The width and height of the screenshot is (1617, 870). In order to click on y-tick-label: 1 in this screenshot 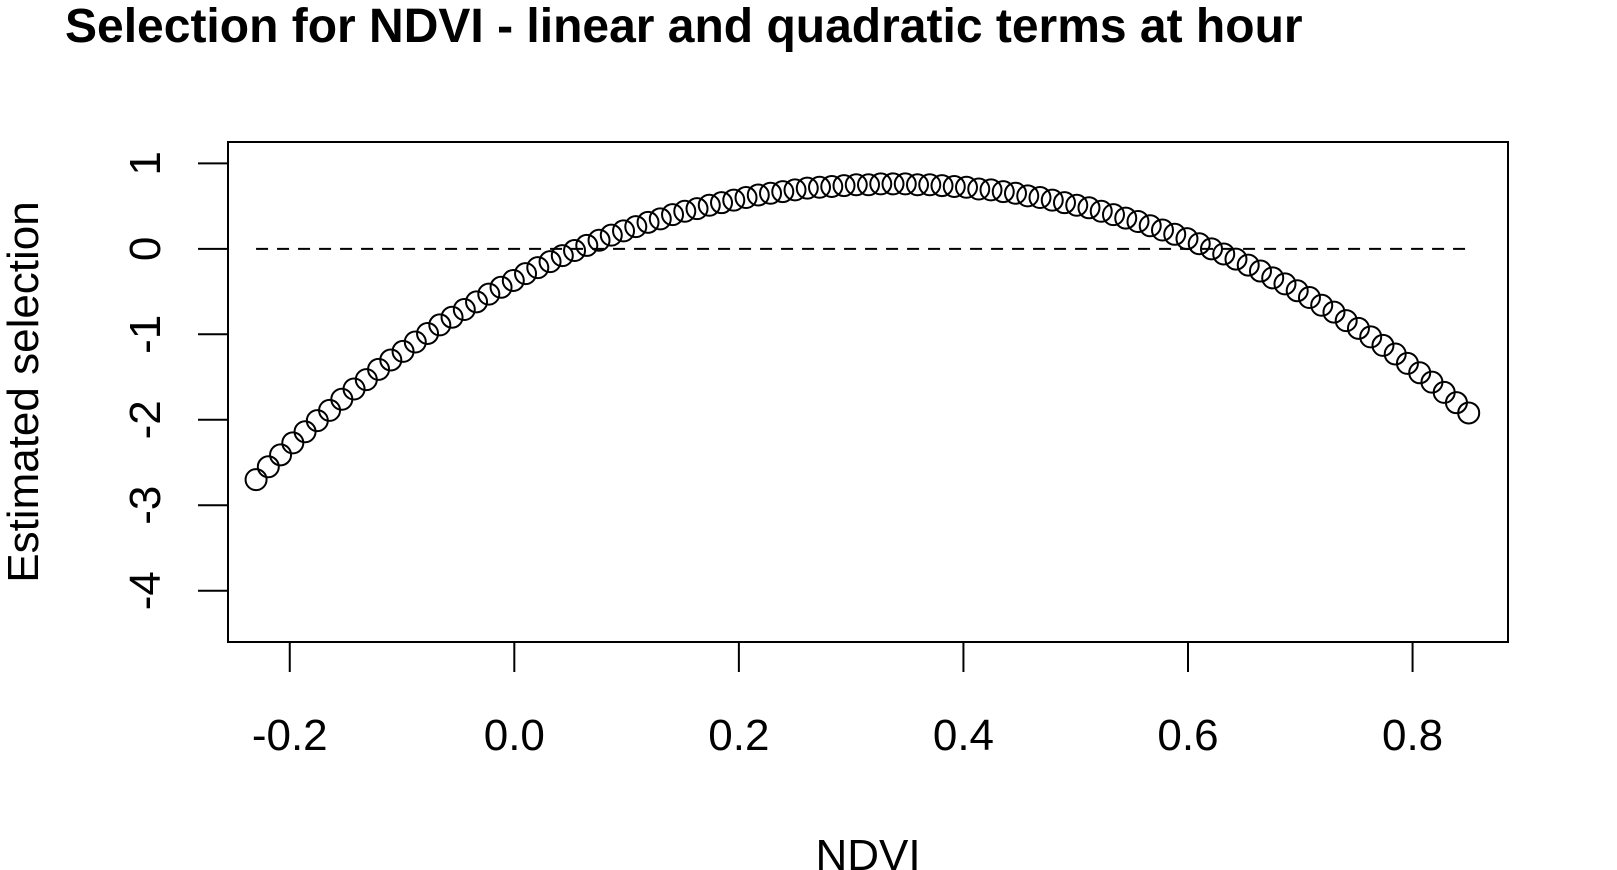, I will do `click(145, 163)`.